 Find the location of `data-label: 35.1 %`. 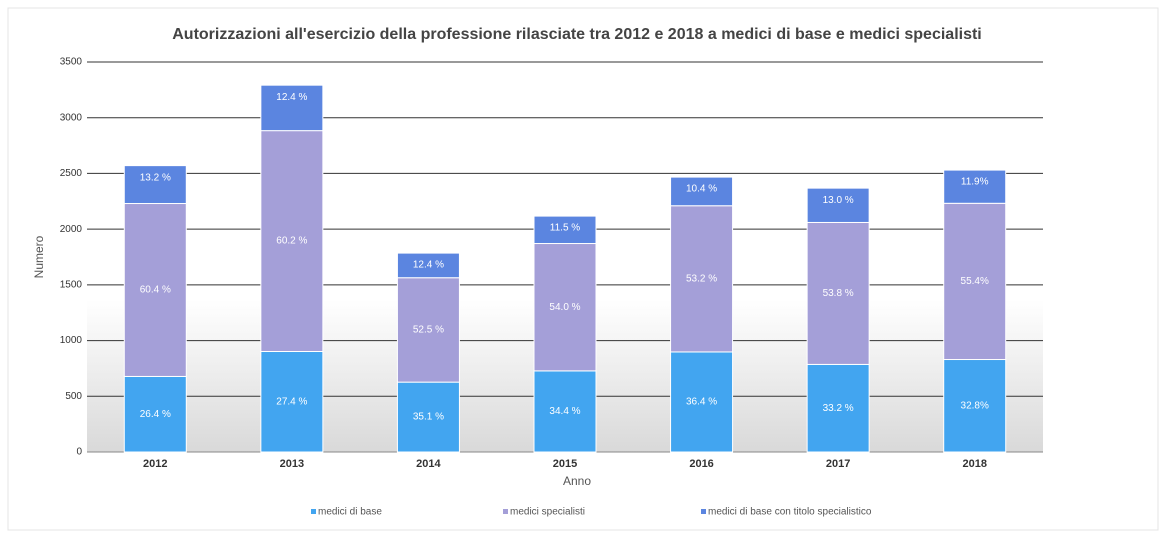

data-label: 35.1 % is located at coordinates (428, 417).